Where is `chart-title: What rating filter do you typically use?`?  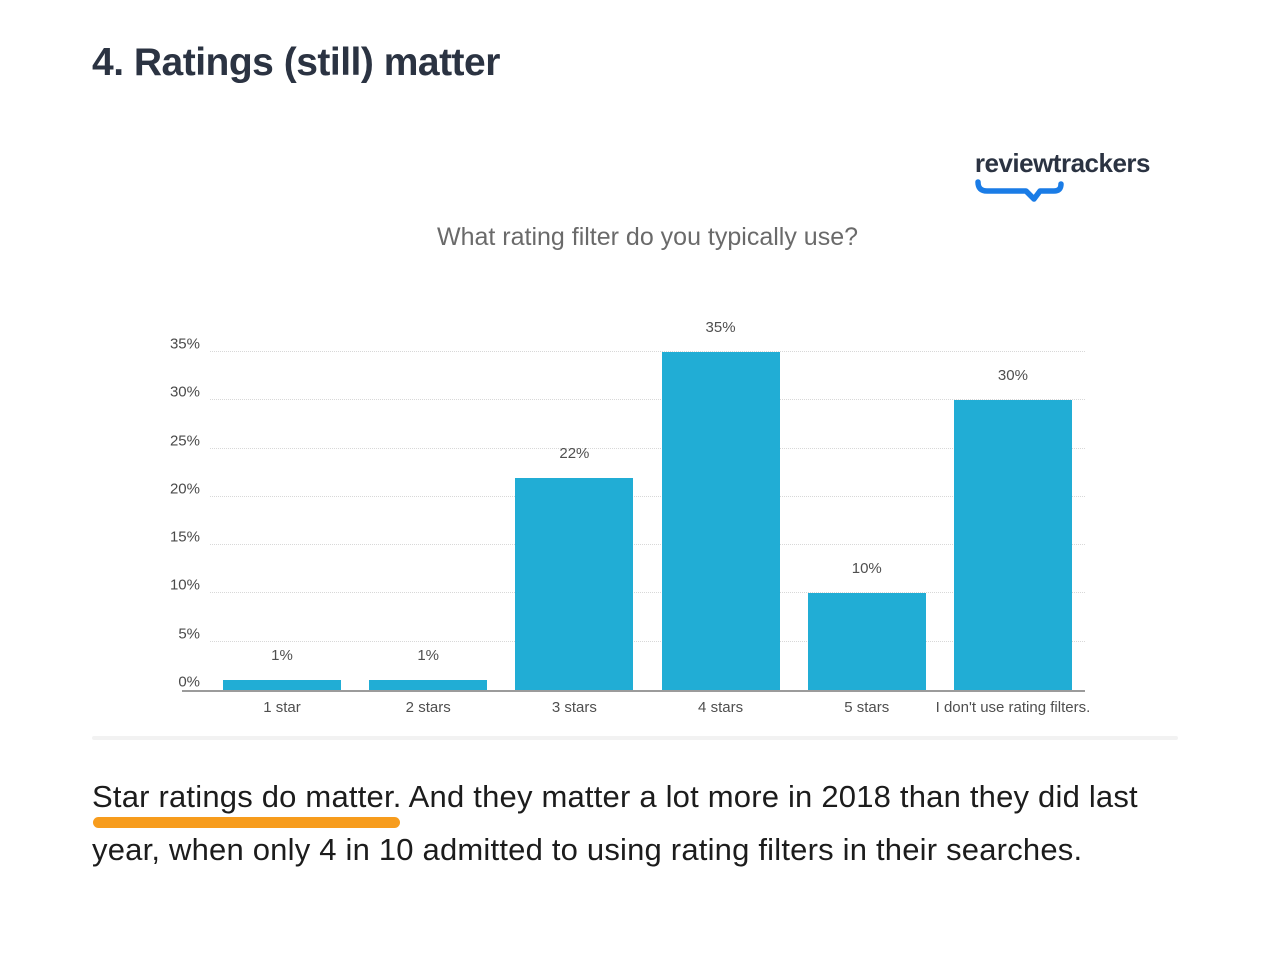 chart-title: What rating filter do you typically use? is located at coordinates (647, 237).